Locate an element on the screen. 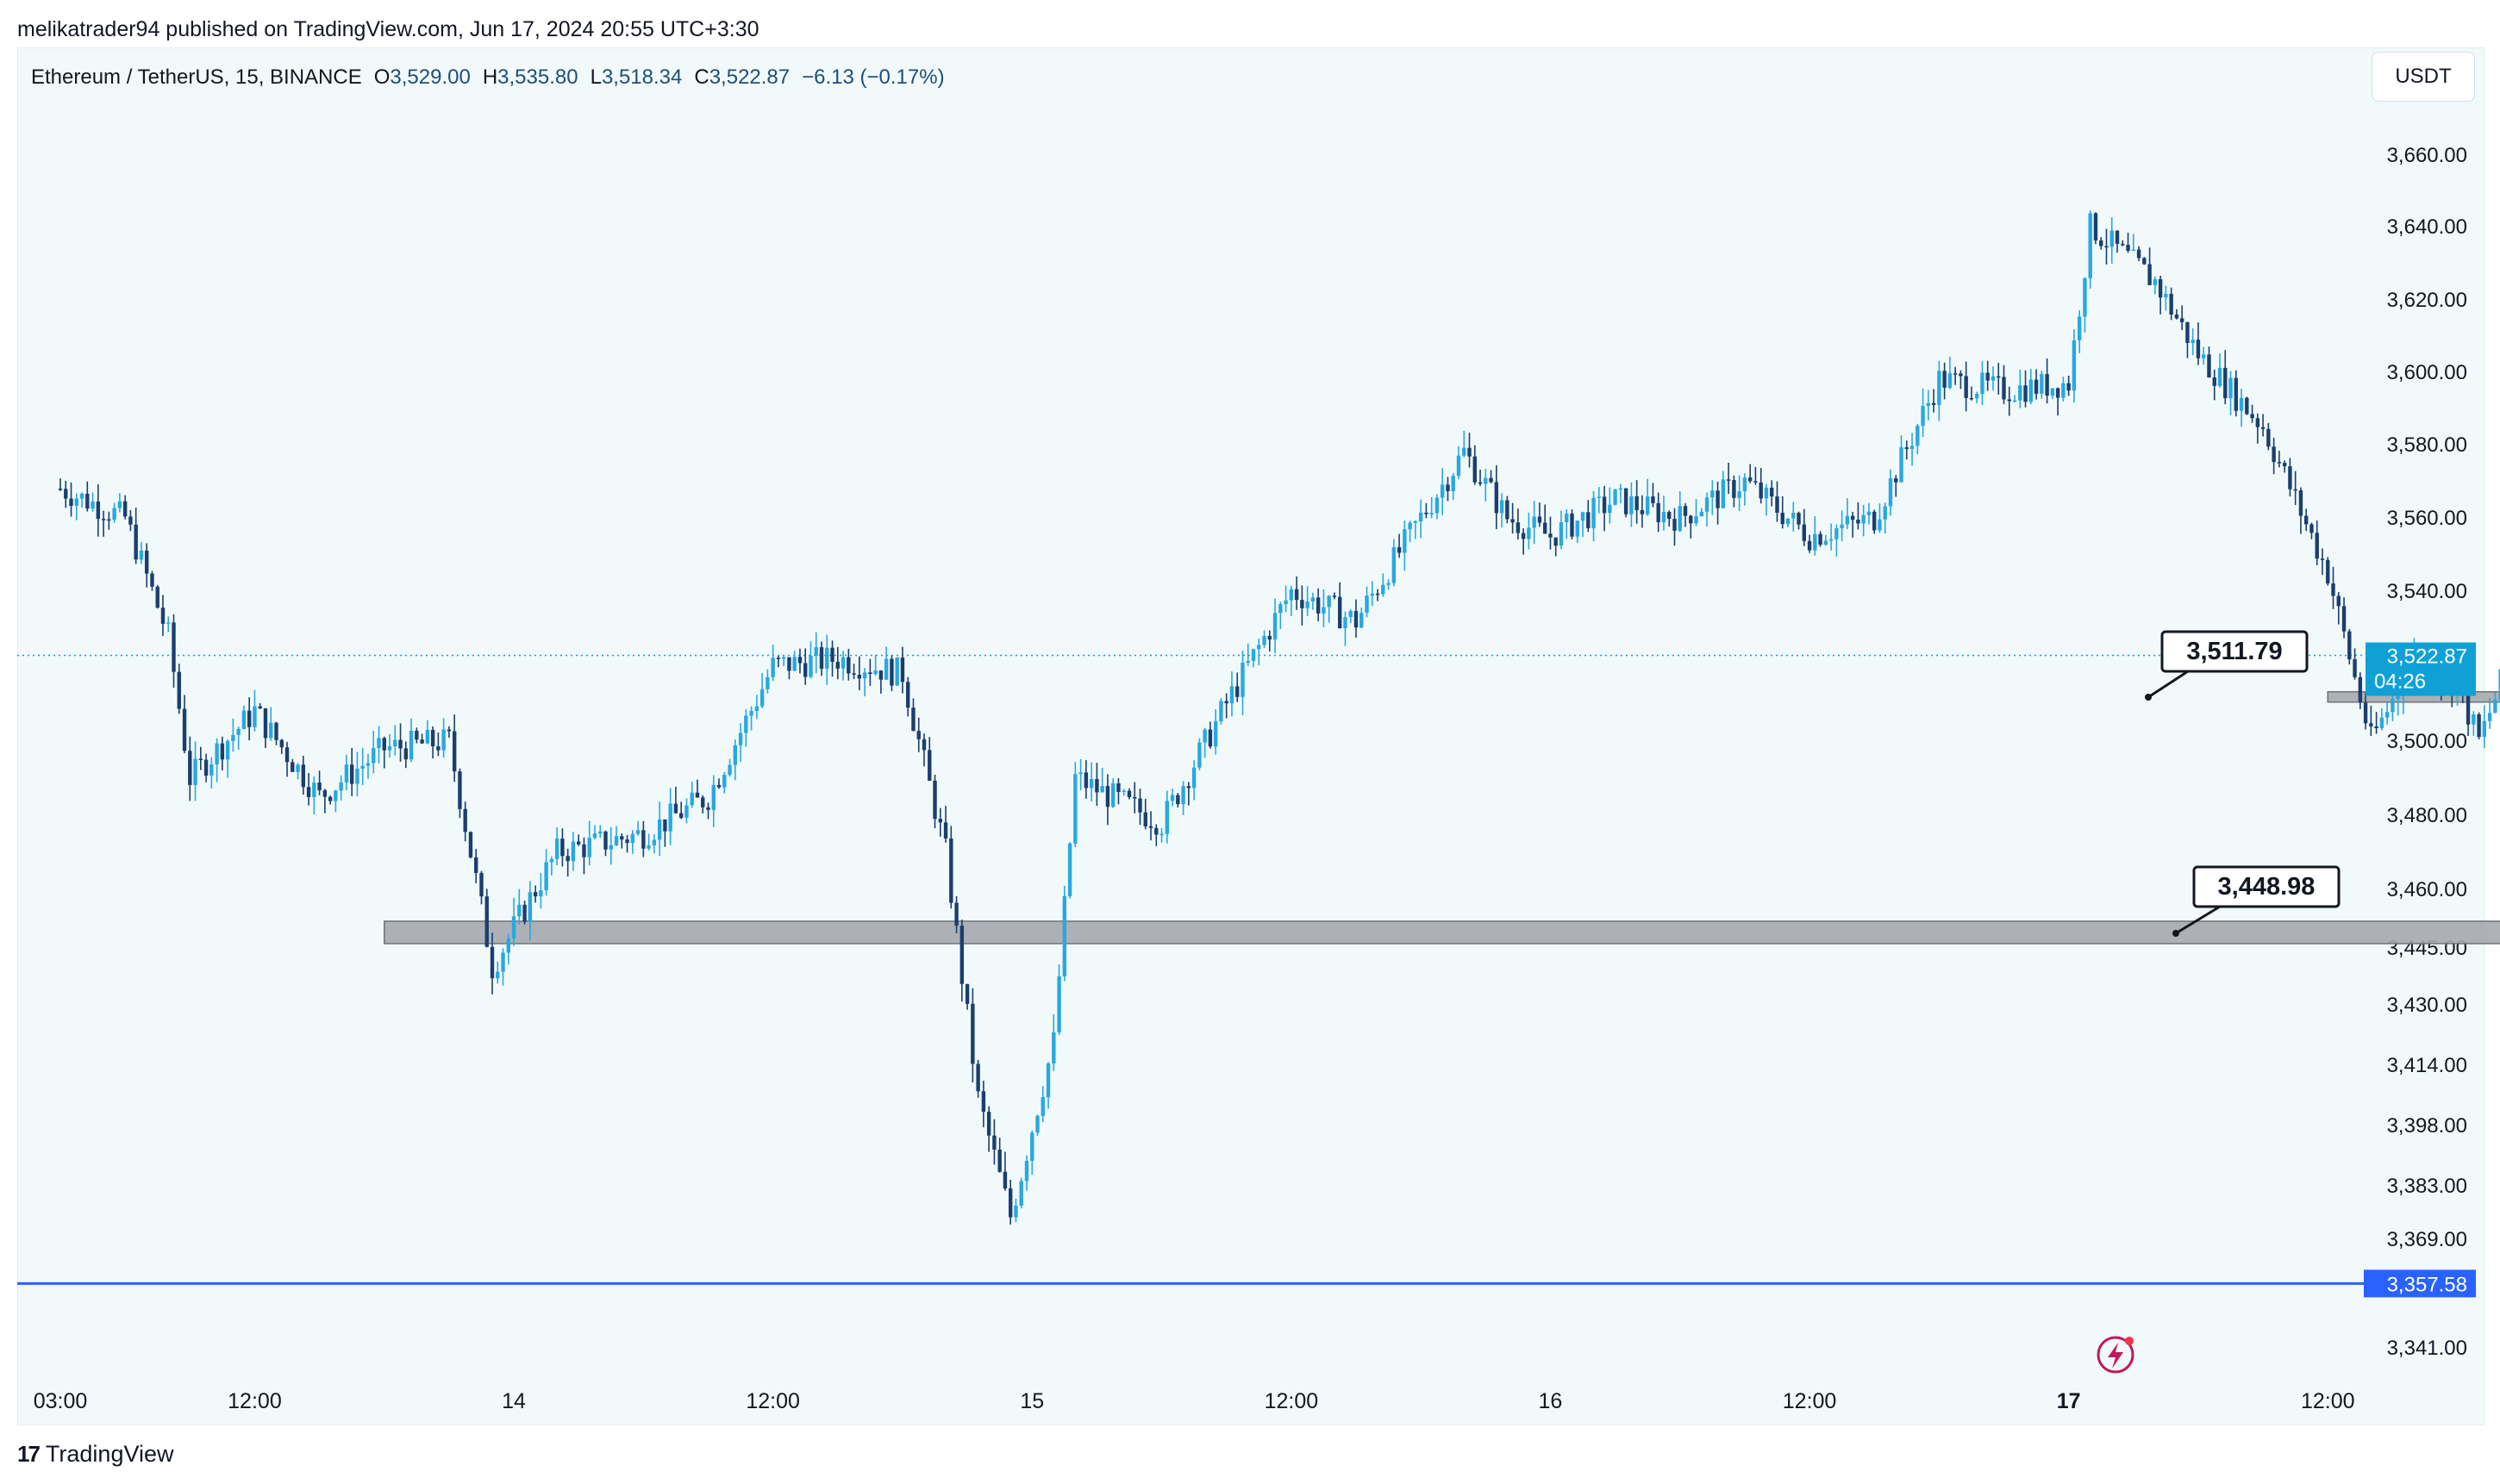 The height and width of the screenshot is (1484, 2500). symbol-name: Ethereum / TetherUS, 15, BINANCE is located at coordinates (196, 77).